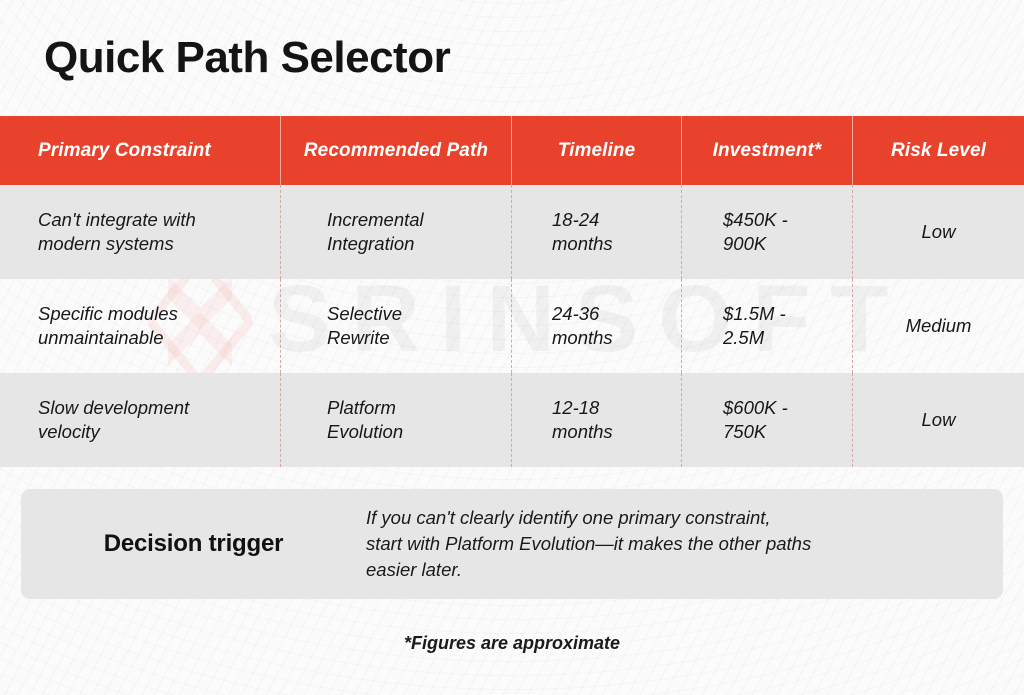 The image size is (1024, 695). I want to click on page-title: Quick Path Selector, so click(247, 57).